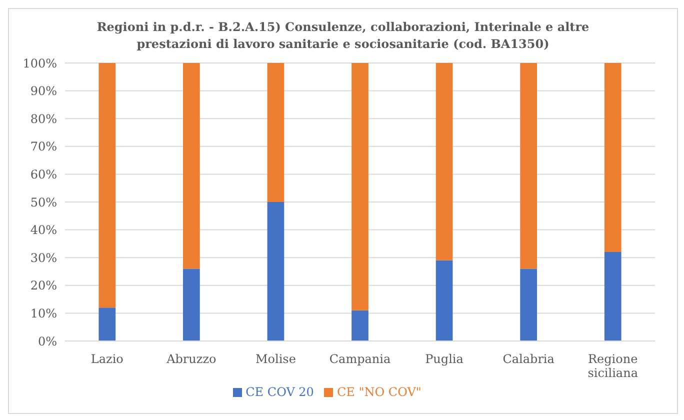 This screenshot has height=420, width=684. I want to click on y-tick-label: 70%, so click(43, 147).